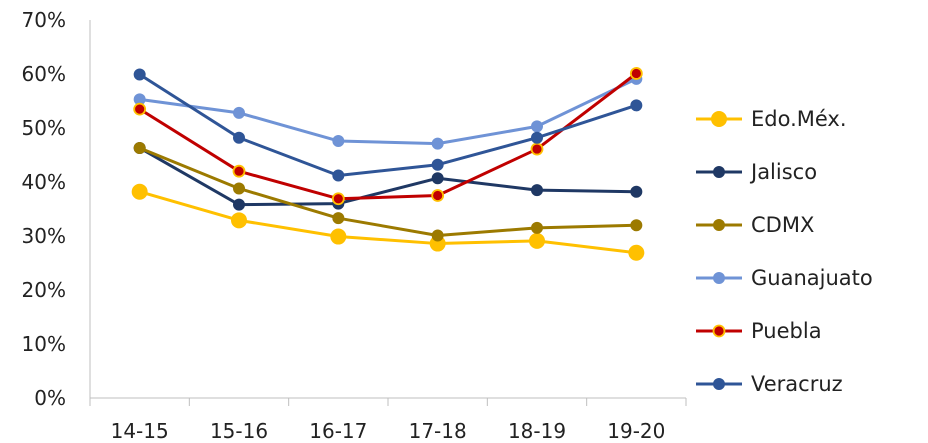 This screenshot has width=928, height=443. What do you see at coordinates (239, 431) in the screenshot?
I see `x-tick-label: 15-16` at bounding box center [239, 431].